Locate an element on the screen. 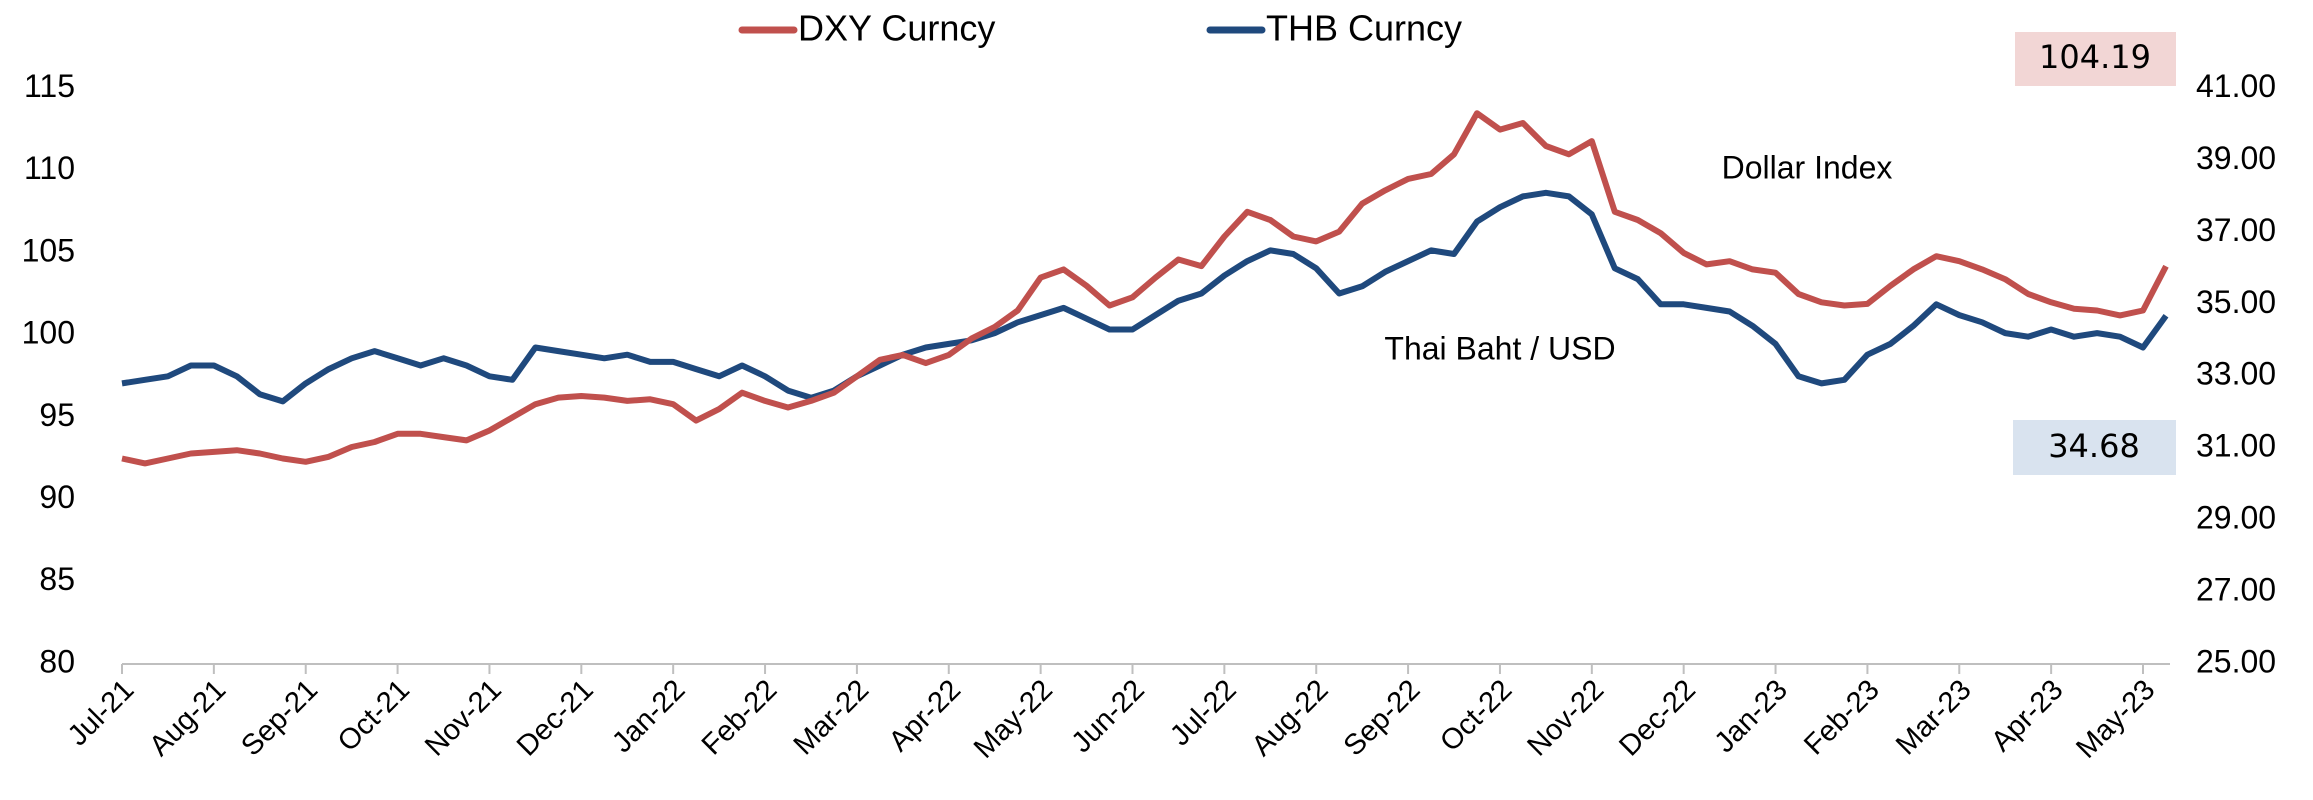 This screenshot has width=2313, height=800. last-thb-label: 34.68 is located at coordinates (2094, 446).